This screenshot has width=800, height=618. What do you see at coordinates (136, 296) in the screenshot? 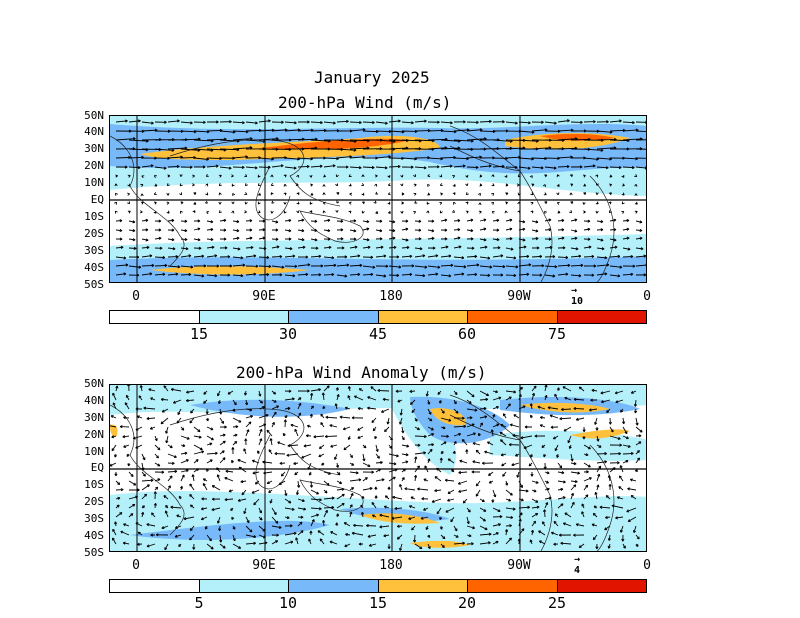
I see `panel1-lon-label: 0` at bounding box center [136, 296].